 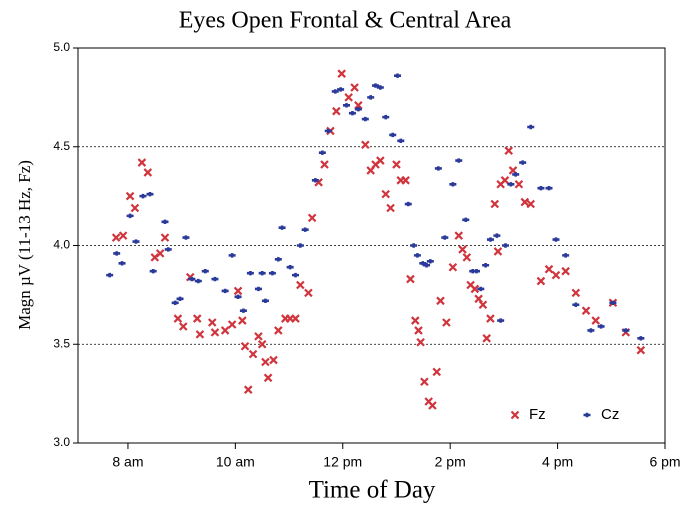 I want to click on chart-title: Eyes Open Frontal & Central Area, so click(x=345, y=21).